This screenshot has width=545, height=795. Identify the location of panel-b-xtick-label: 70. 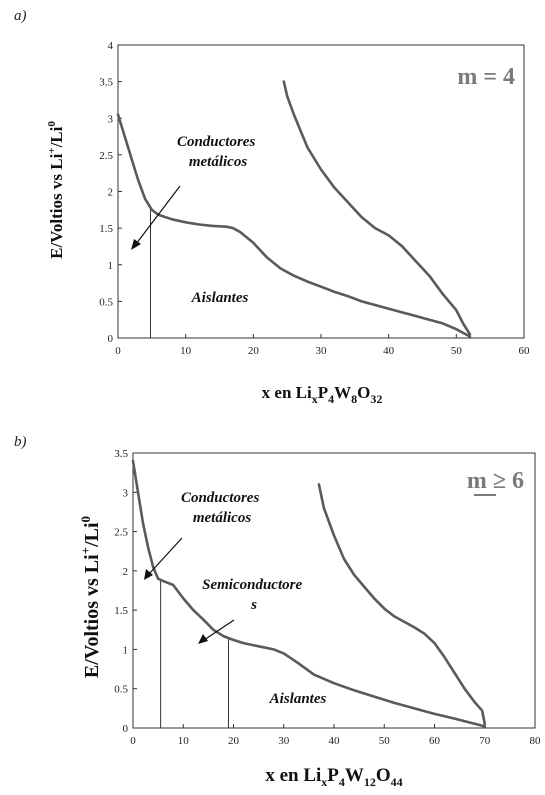
(485, 741).